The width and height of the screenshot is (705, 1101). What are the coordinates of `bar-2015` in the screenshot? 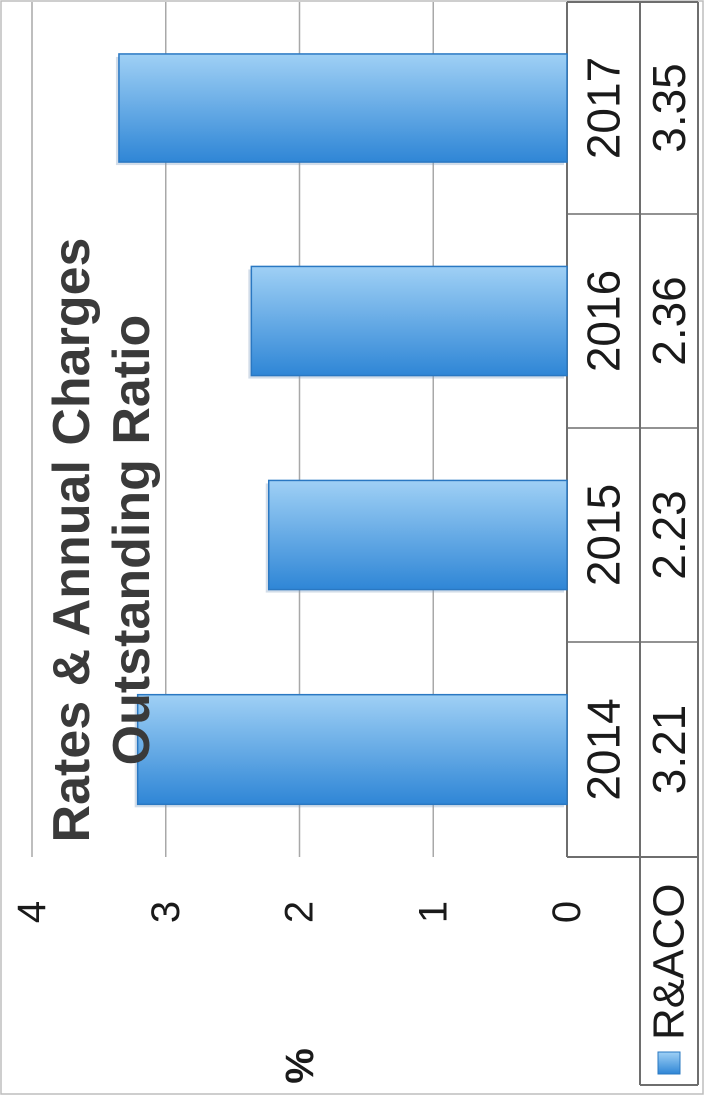 It's located at (417, 535).